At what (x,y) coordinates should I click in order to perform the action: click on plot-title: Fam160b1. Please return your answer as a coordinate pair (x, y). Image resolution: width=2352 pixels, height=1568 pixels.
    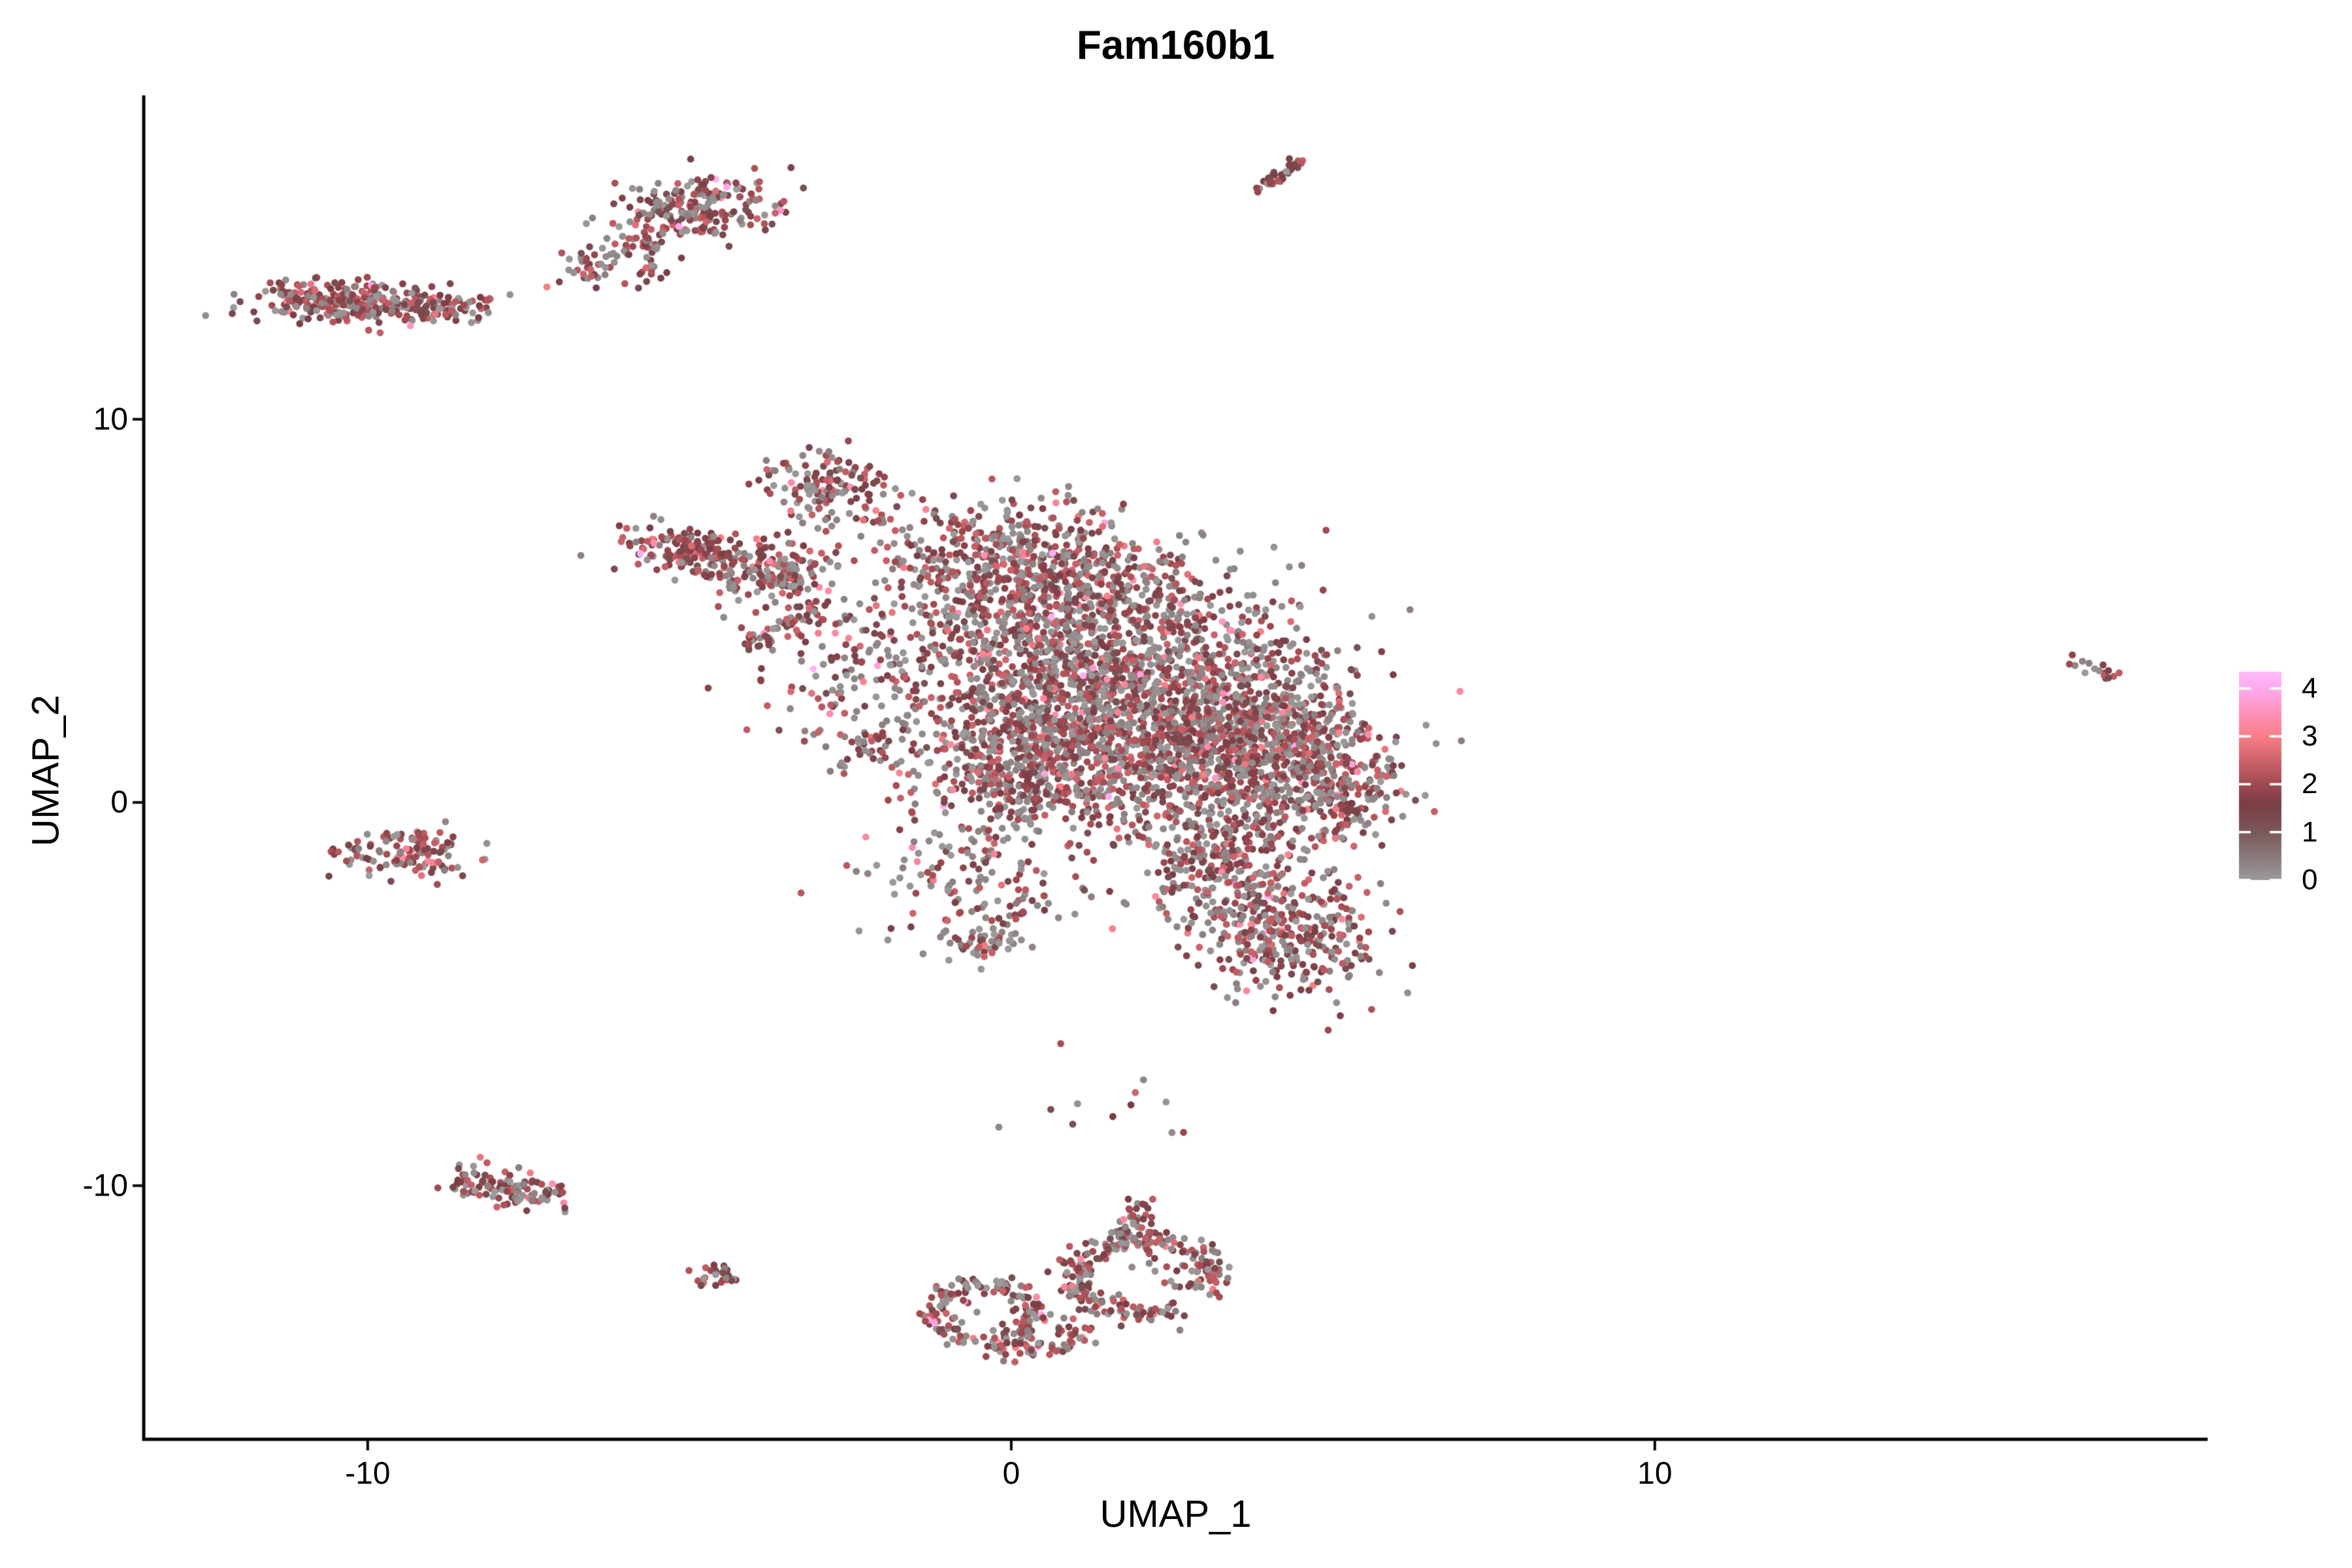
    Looking at the image, I should click on (1175, 45).